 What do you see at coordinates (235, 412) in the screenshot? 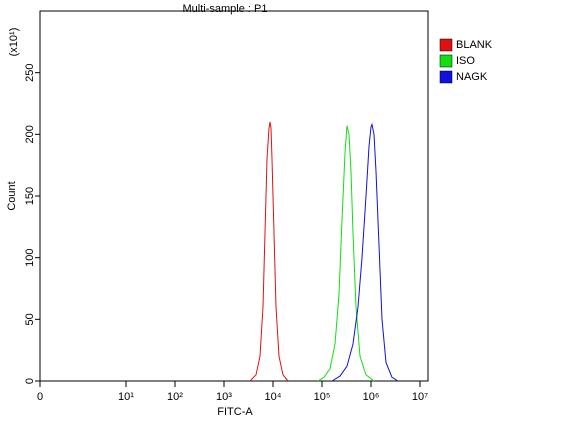
I see `x-axis-label: FITC-A` at bounding box center [235, 412].